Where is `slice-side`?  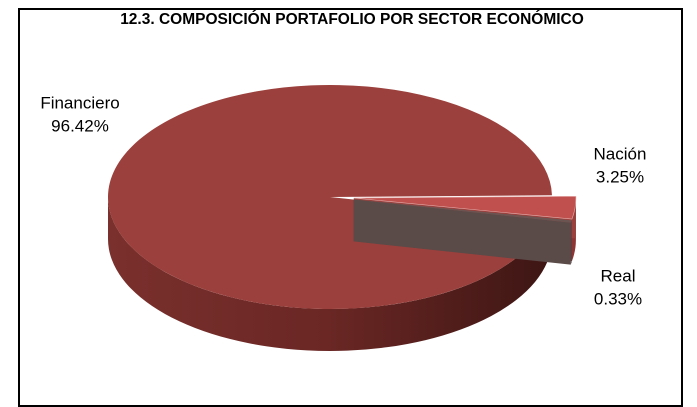
slice-side is located at coordinates (571, 242).